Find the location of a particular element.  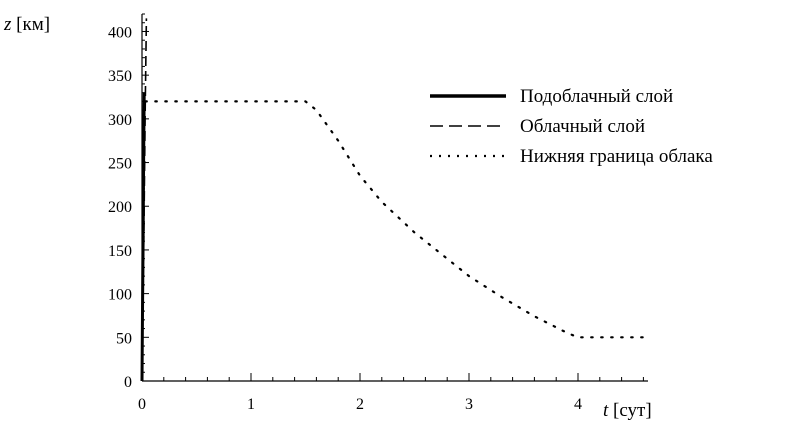

y-tick-label: 0 is located at coordinates (128, 382).